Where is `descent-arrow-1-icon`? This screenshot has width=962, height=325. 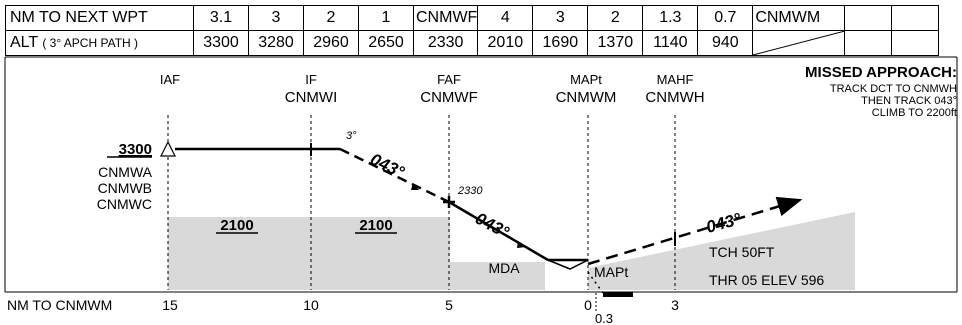 descent-arrow-1-icon is located at coordinates (415, 186).